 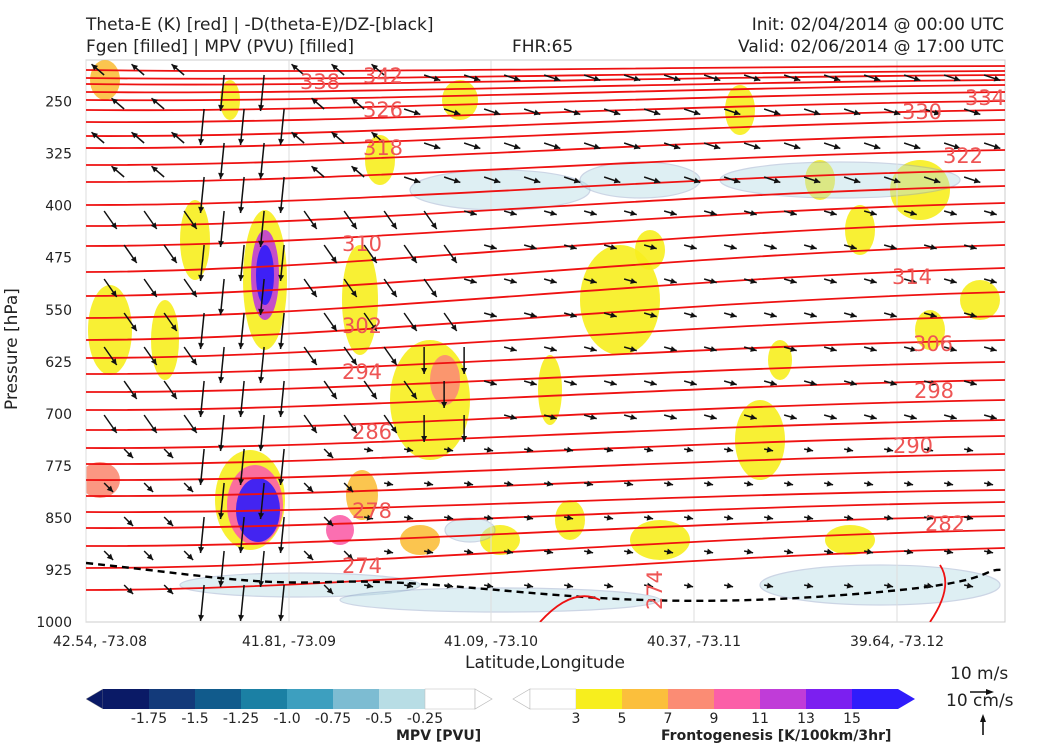 I want to click on fgen-tick-label: 7, so click(x=668, y=719).